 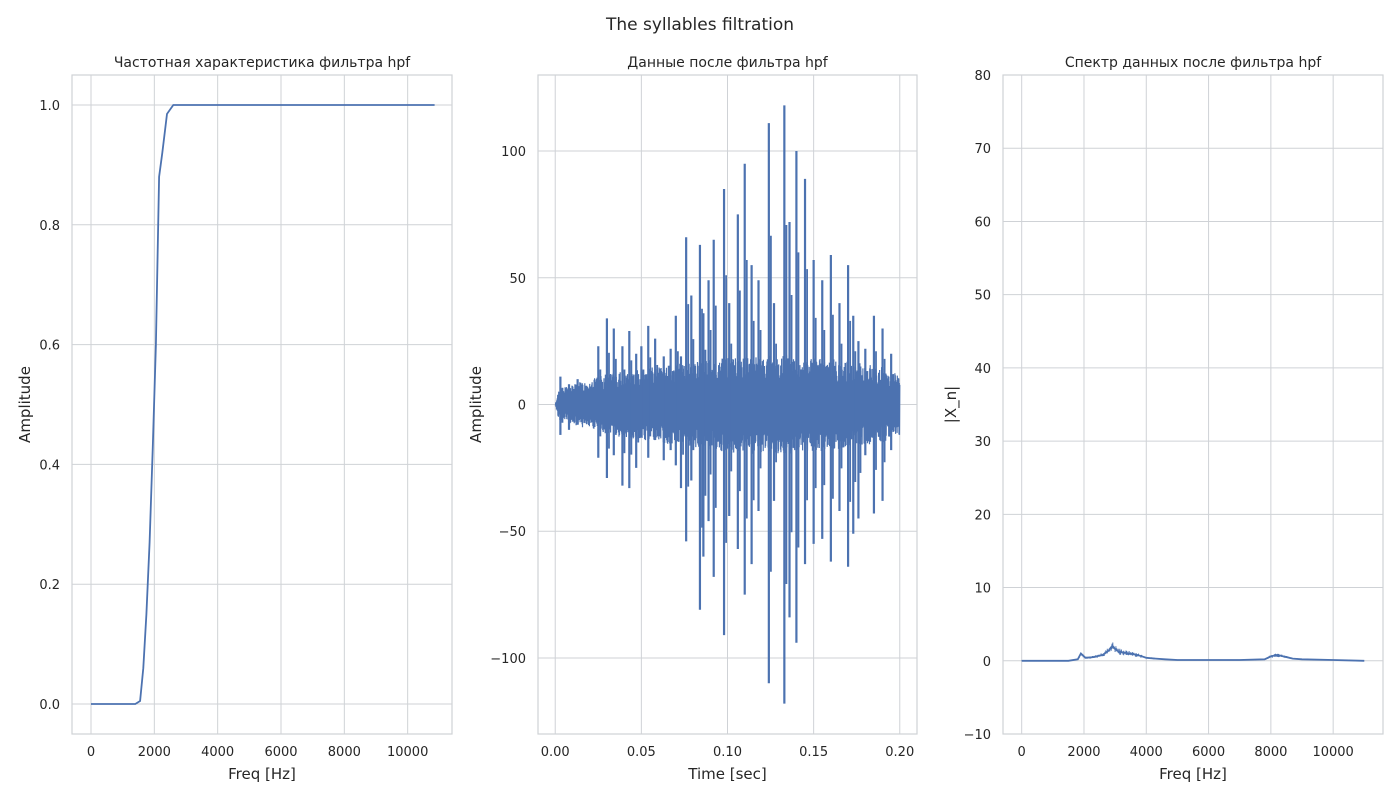 I want to click on y-tick-label: 10, so click(x=982, y=589).